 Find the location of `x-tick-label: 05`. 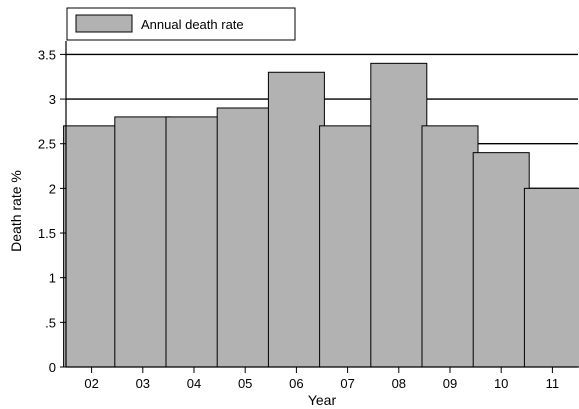

x-tick-label: 05 is located at coordinates (245, 383).